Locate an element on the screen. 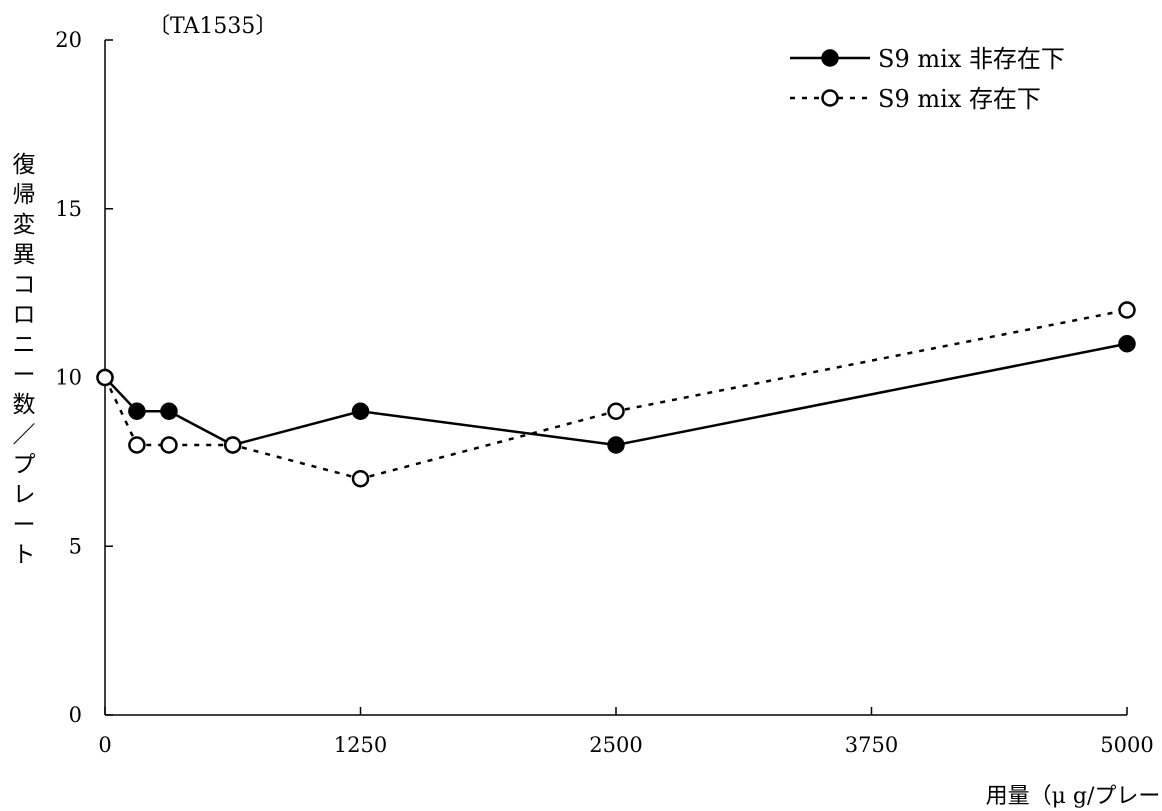 Image resolution: width=1162 pixels, height=811 pixels. legend-item: S9 mix 非存在下 is located at coordinates (927, 59).